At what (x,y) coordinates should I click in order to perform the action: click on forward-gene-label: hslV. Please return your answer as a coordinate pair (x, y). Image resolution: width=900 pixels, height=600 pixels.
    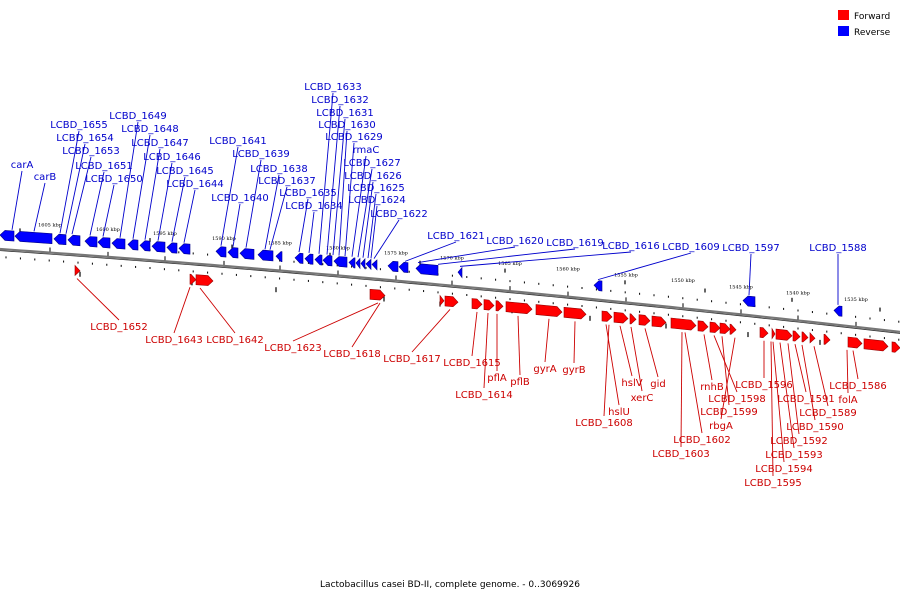
    Looking at the image, I should click on (631, 383).